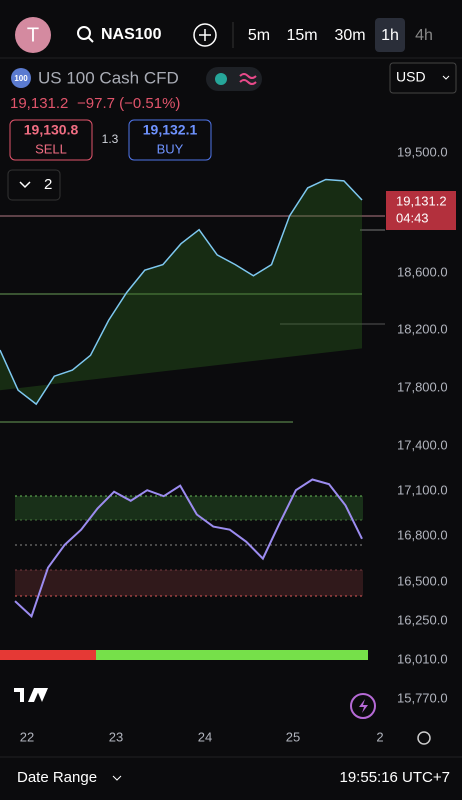  I want to click on buy-price: 19,132.1, so click(170, 130).